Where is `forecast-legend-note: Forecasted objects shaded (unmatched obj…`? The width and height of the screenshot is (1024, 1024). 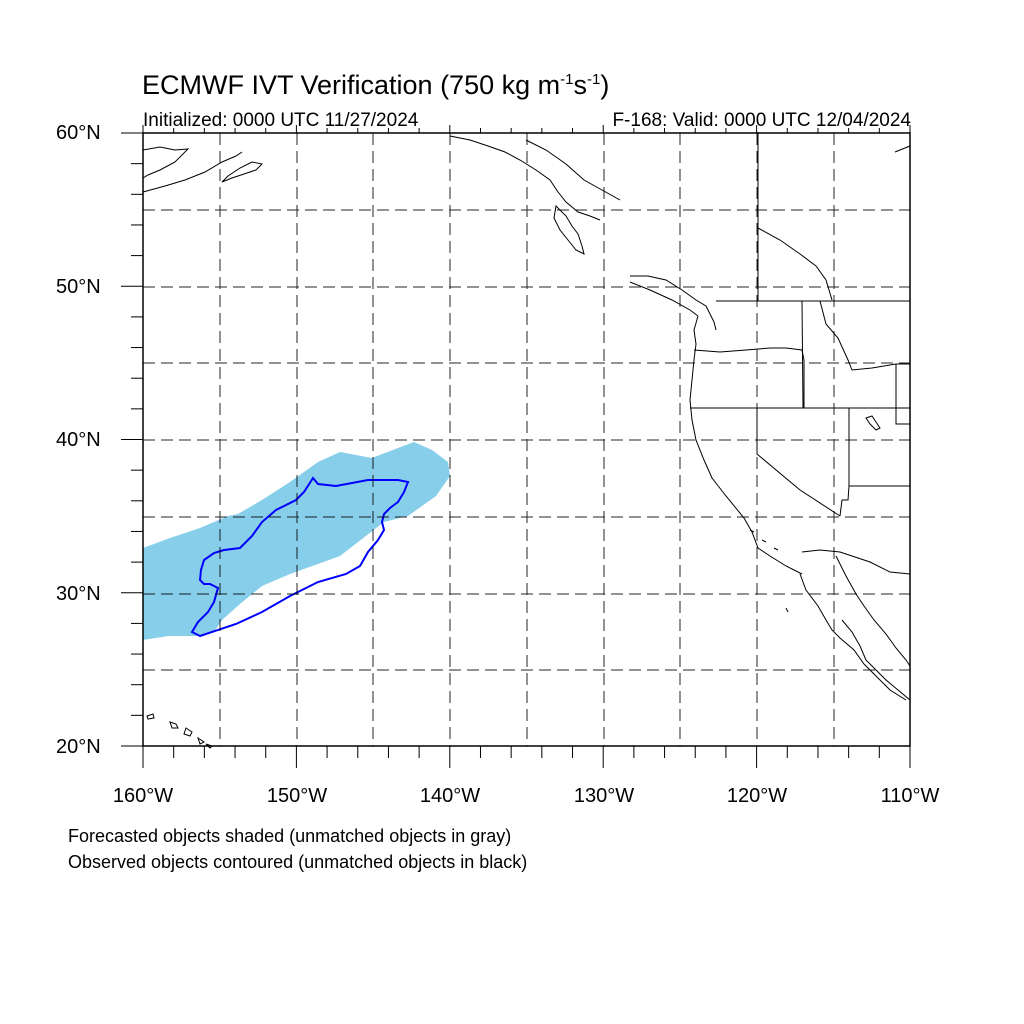
forecast-legend-note: Forecasted objects shaded (unmatched obj… is located at coordinates (290, 836).